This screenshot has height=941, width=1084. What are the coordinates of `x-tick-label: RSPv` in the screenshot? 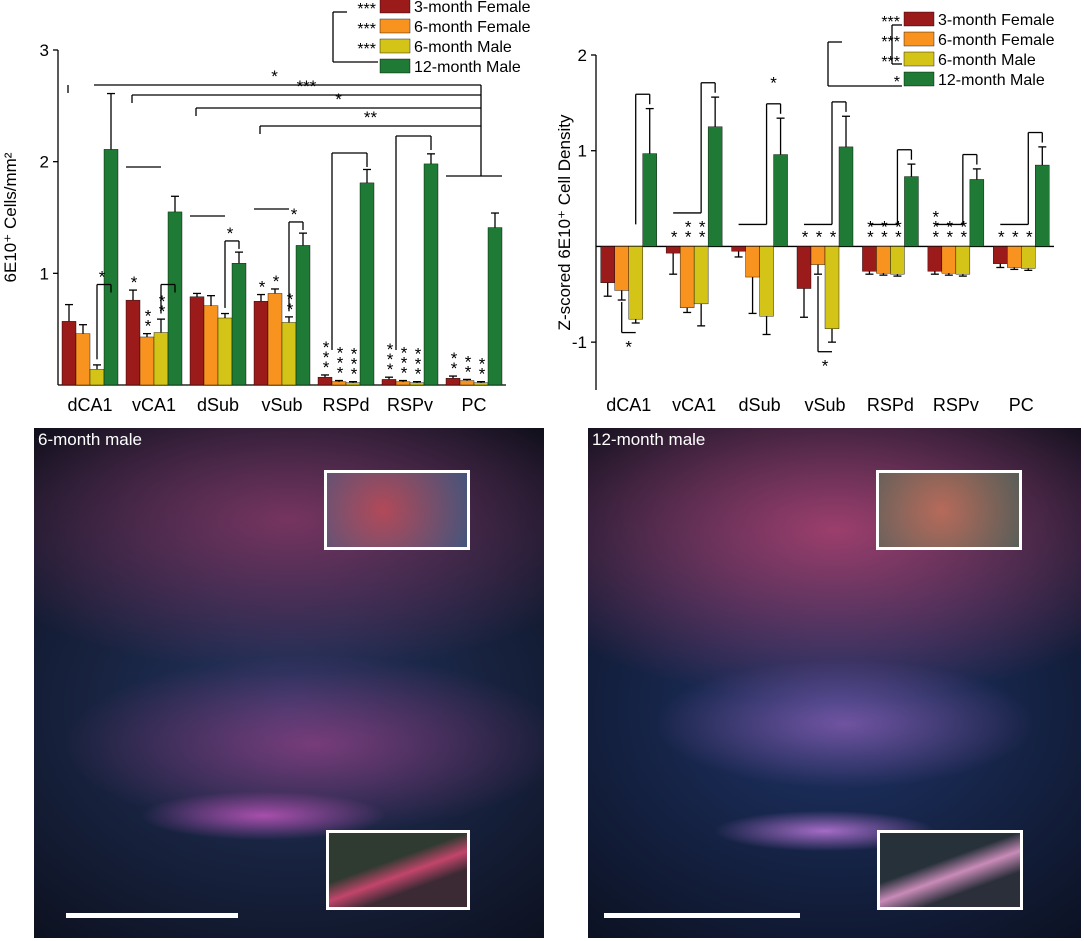 It's located at (410, 405).